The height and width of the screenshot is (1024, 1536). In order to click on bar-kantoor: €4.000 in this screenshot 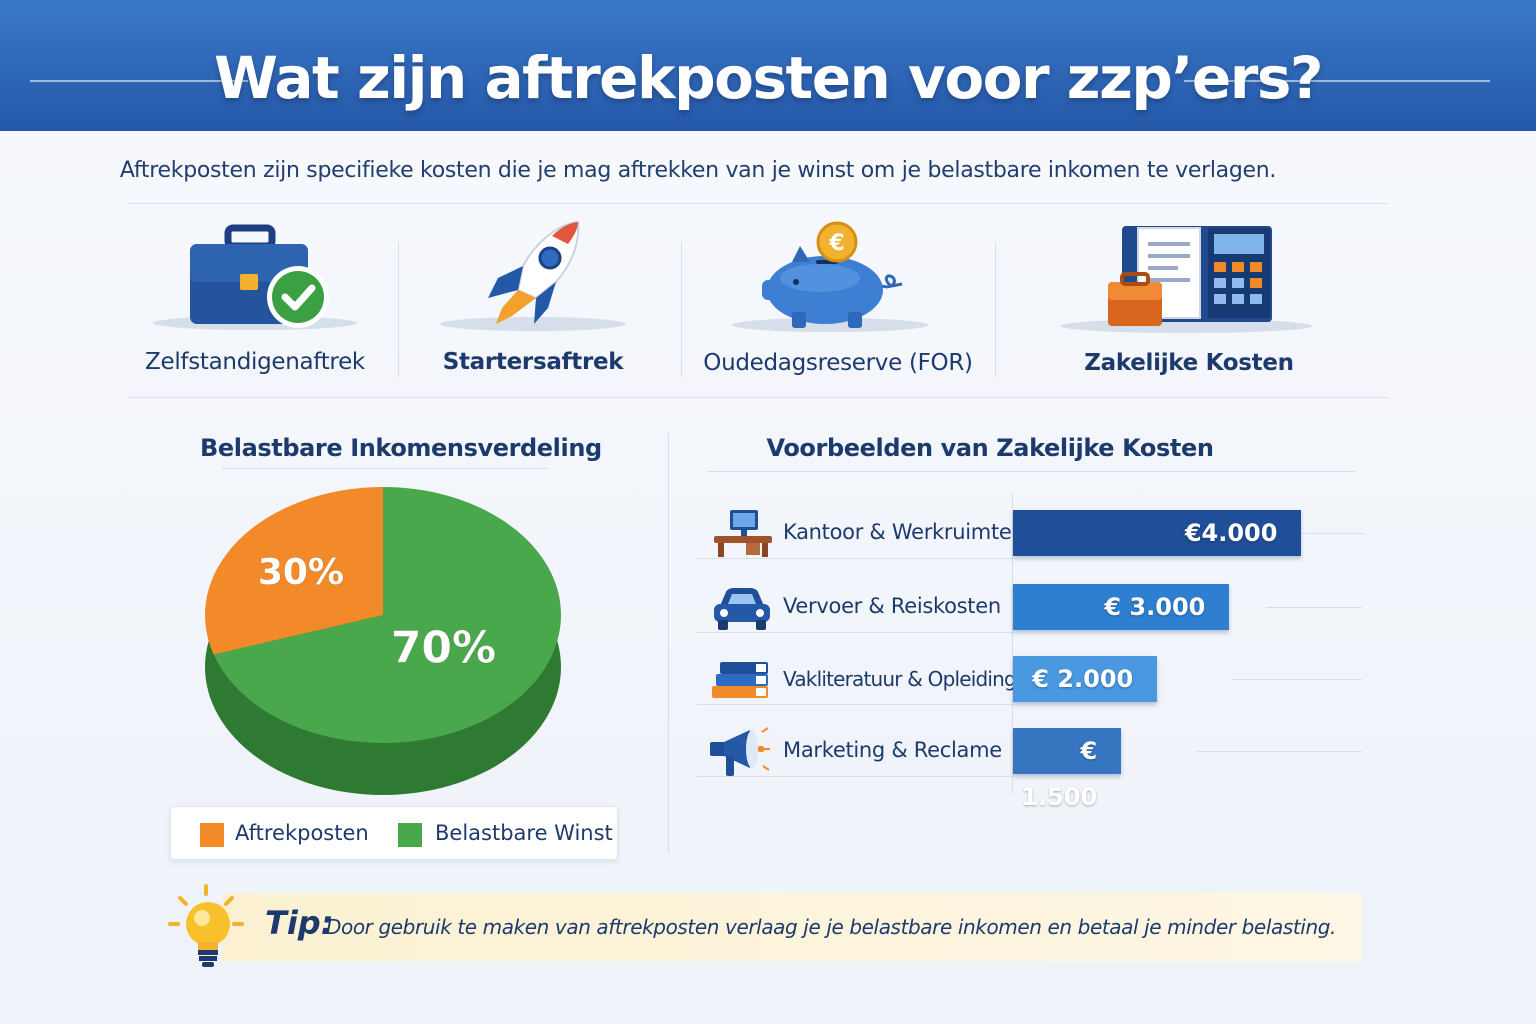, I will do `click(1157, 533)`.